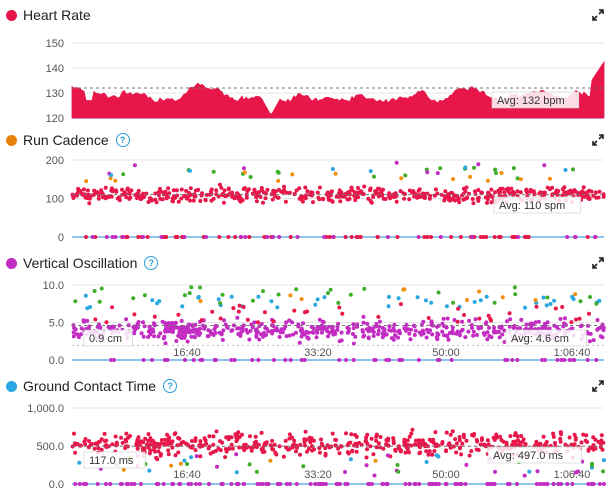 This screenshot has height=496, width=612. I want to click on y-tick-label: 500.0, so click(50, 447).